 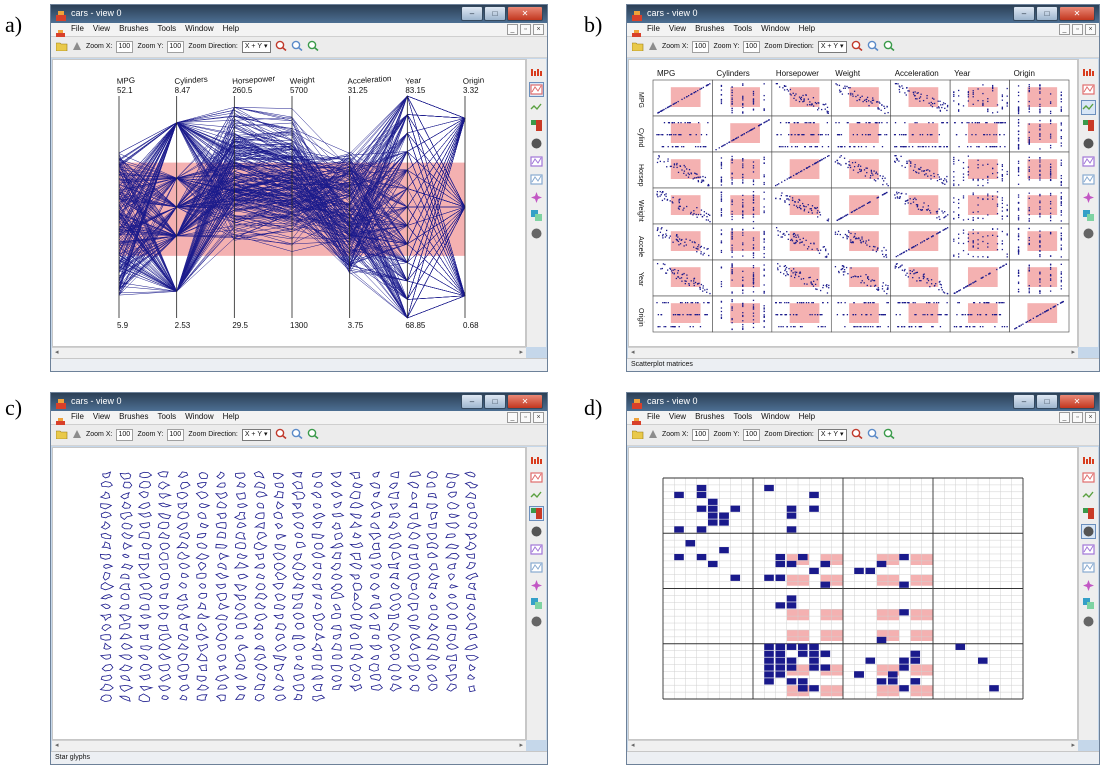 I want to click on star-glyph-icon, so click(x=1088, y=495).